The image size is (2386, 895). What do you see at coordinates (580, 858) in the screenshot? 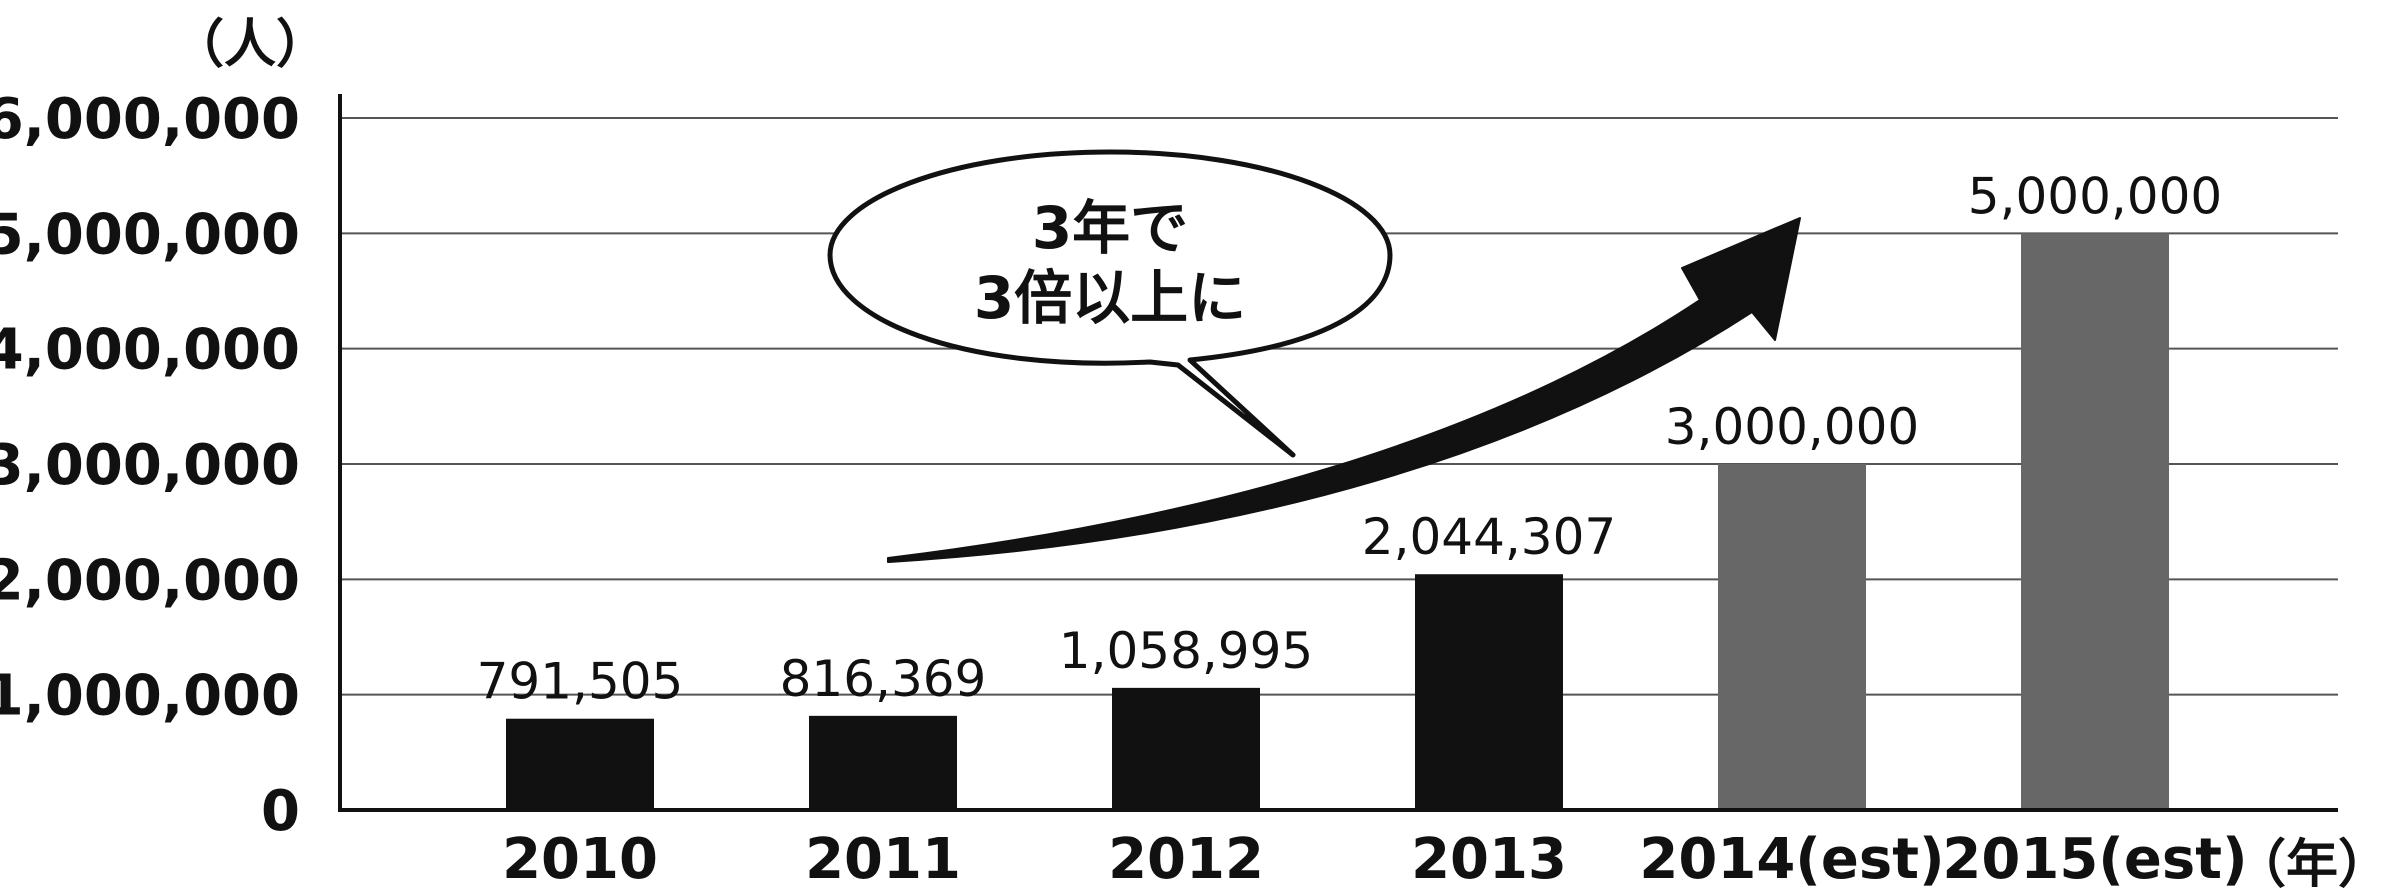
I see `x-tick-label: 2010` at bounding box center [580, 858].